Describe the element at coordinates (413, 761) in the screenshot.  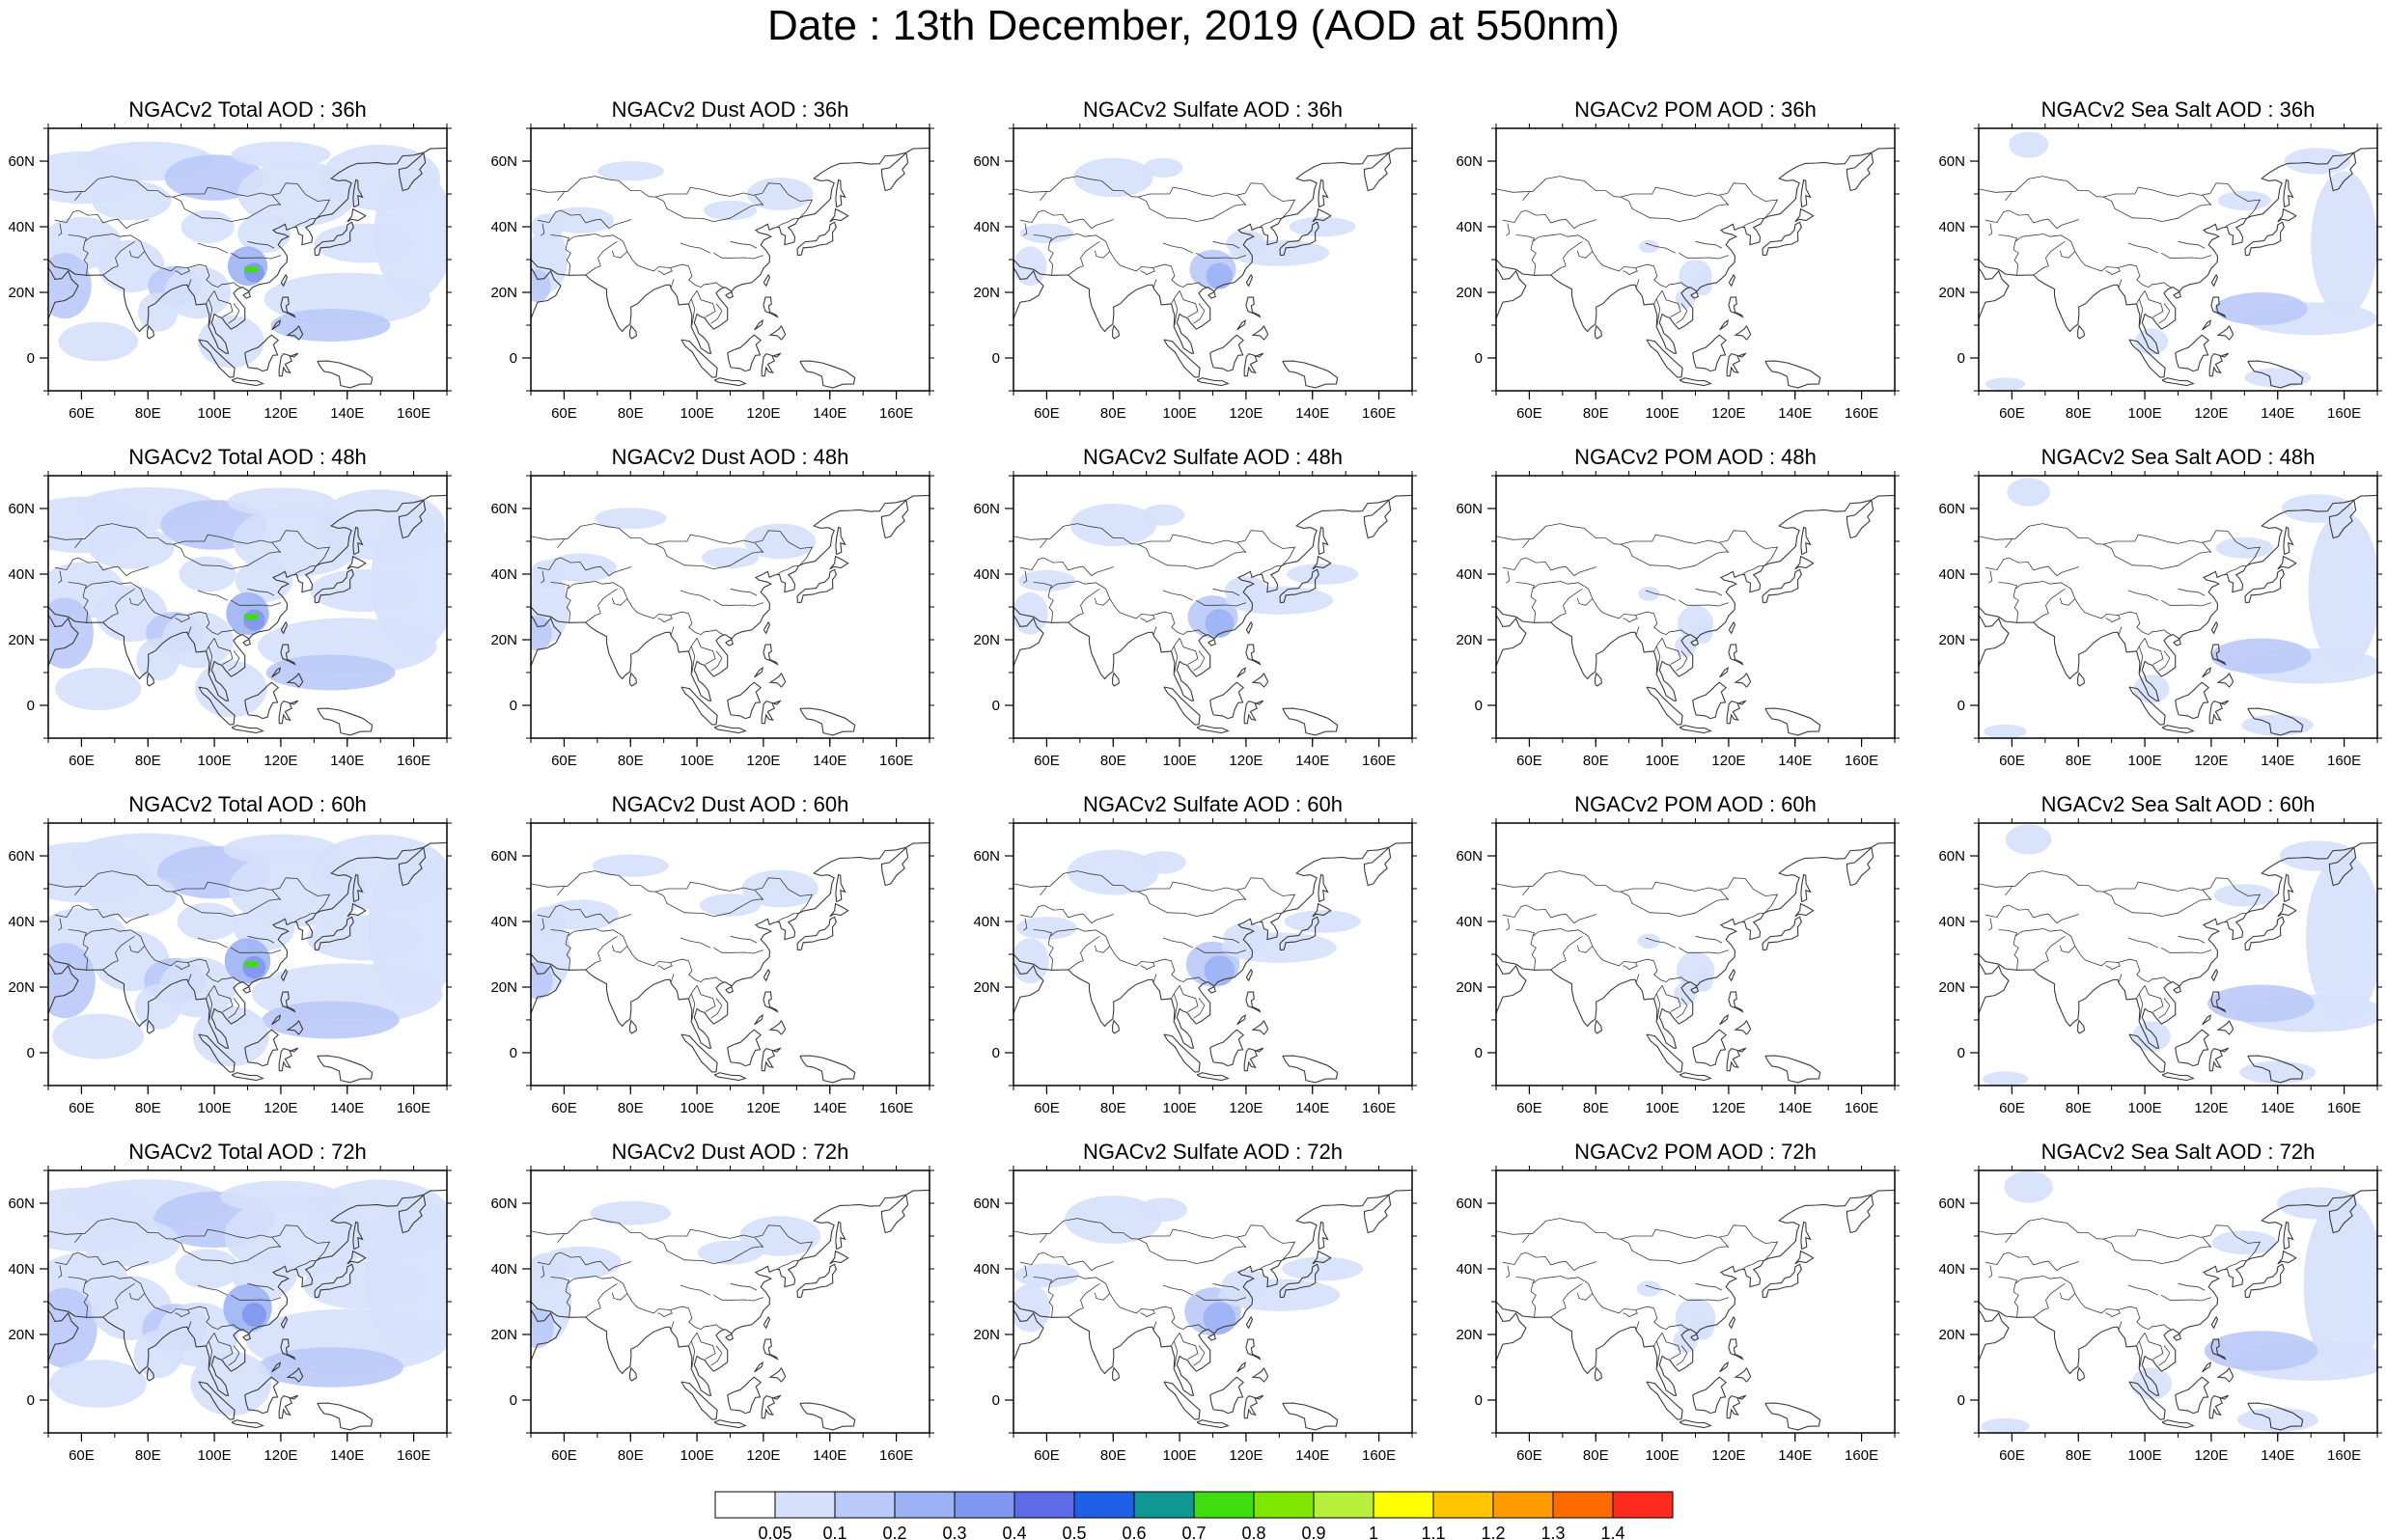
I see `x-tick-label: 160E` at that location.